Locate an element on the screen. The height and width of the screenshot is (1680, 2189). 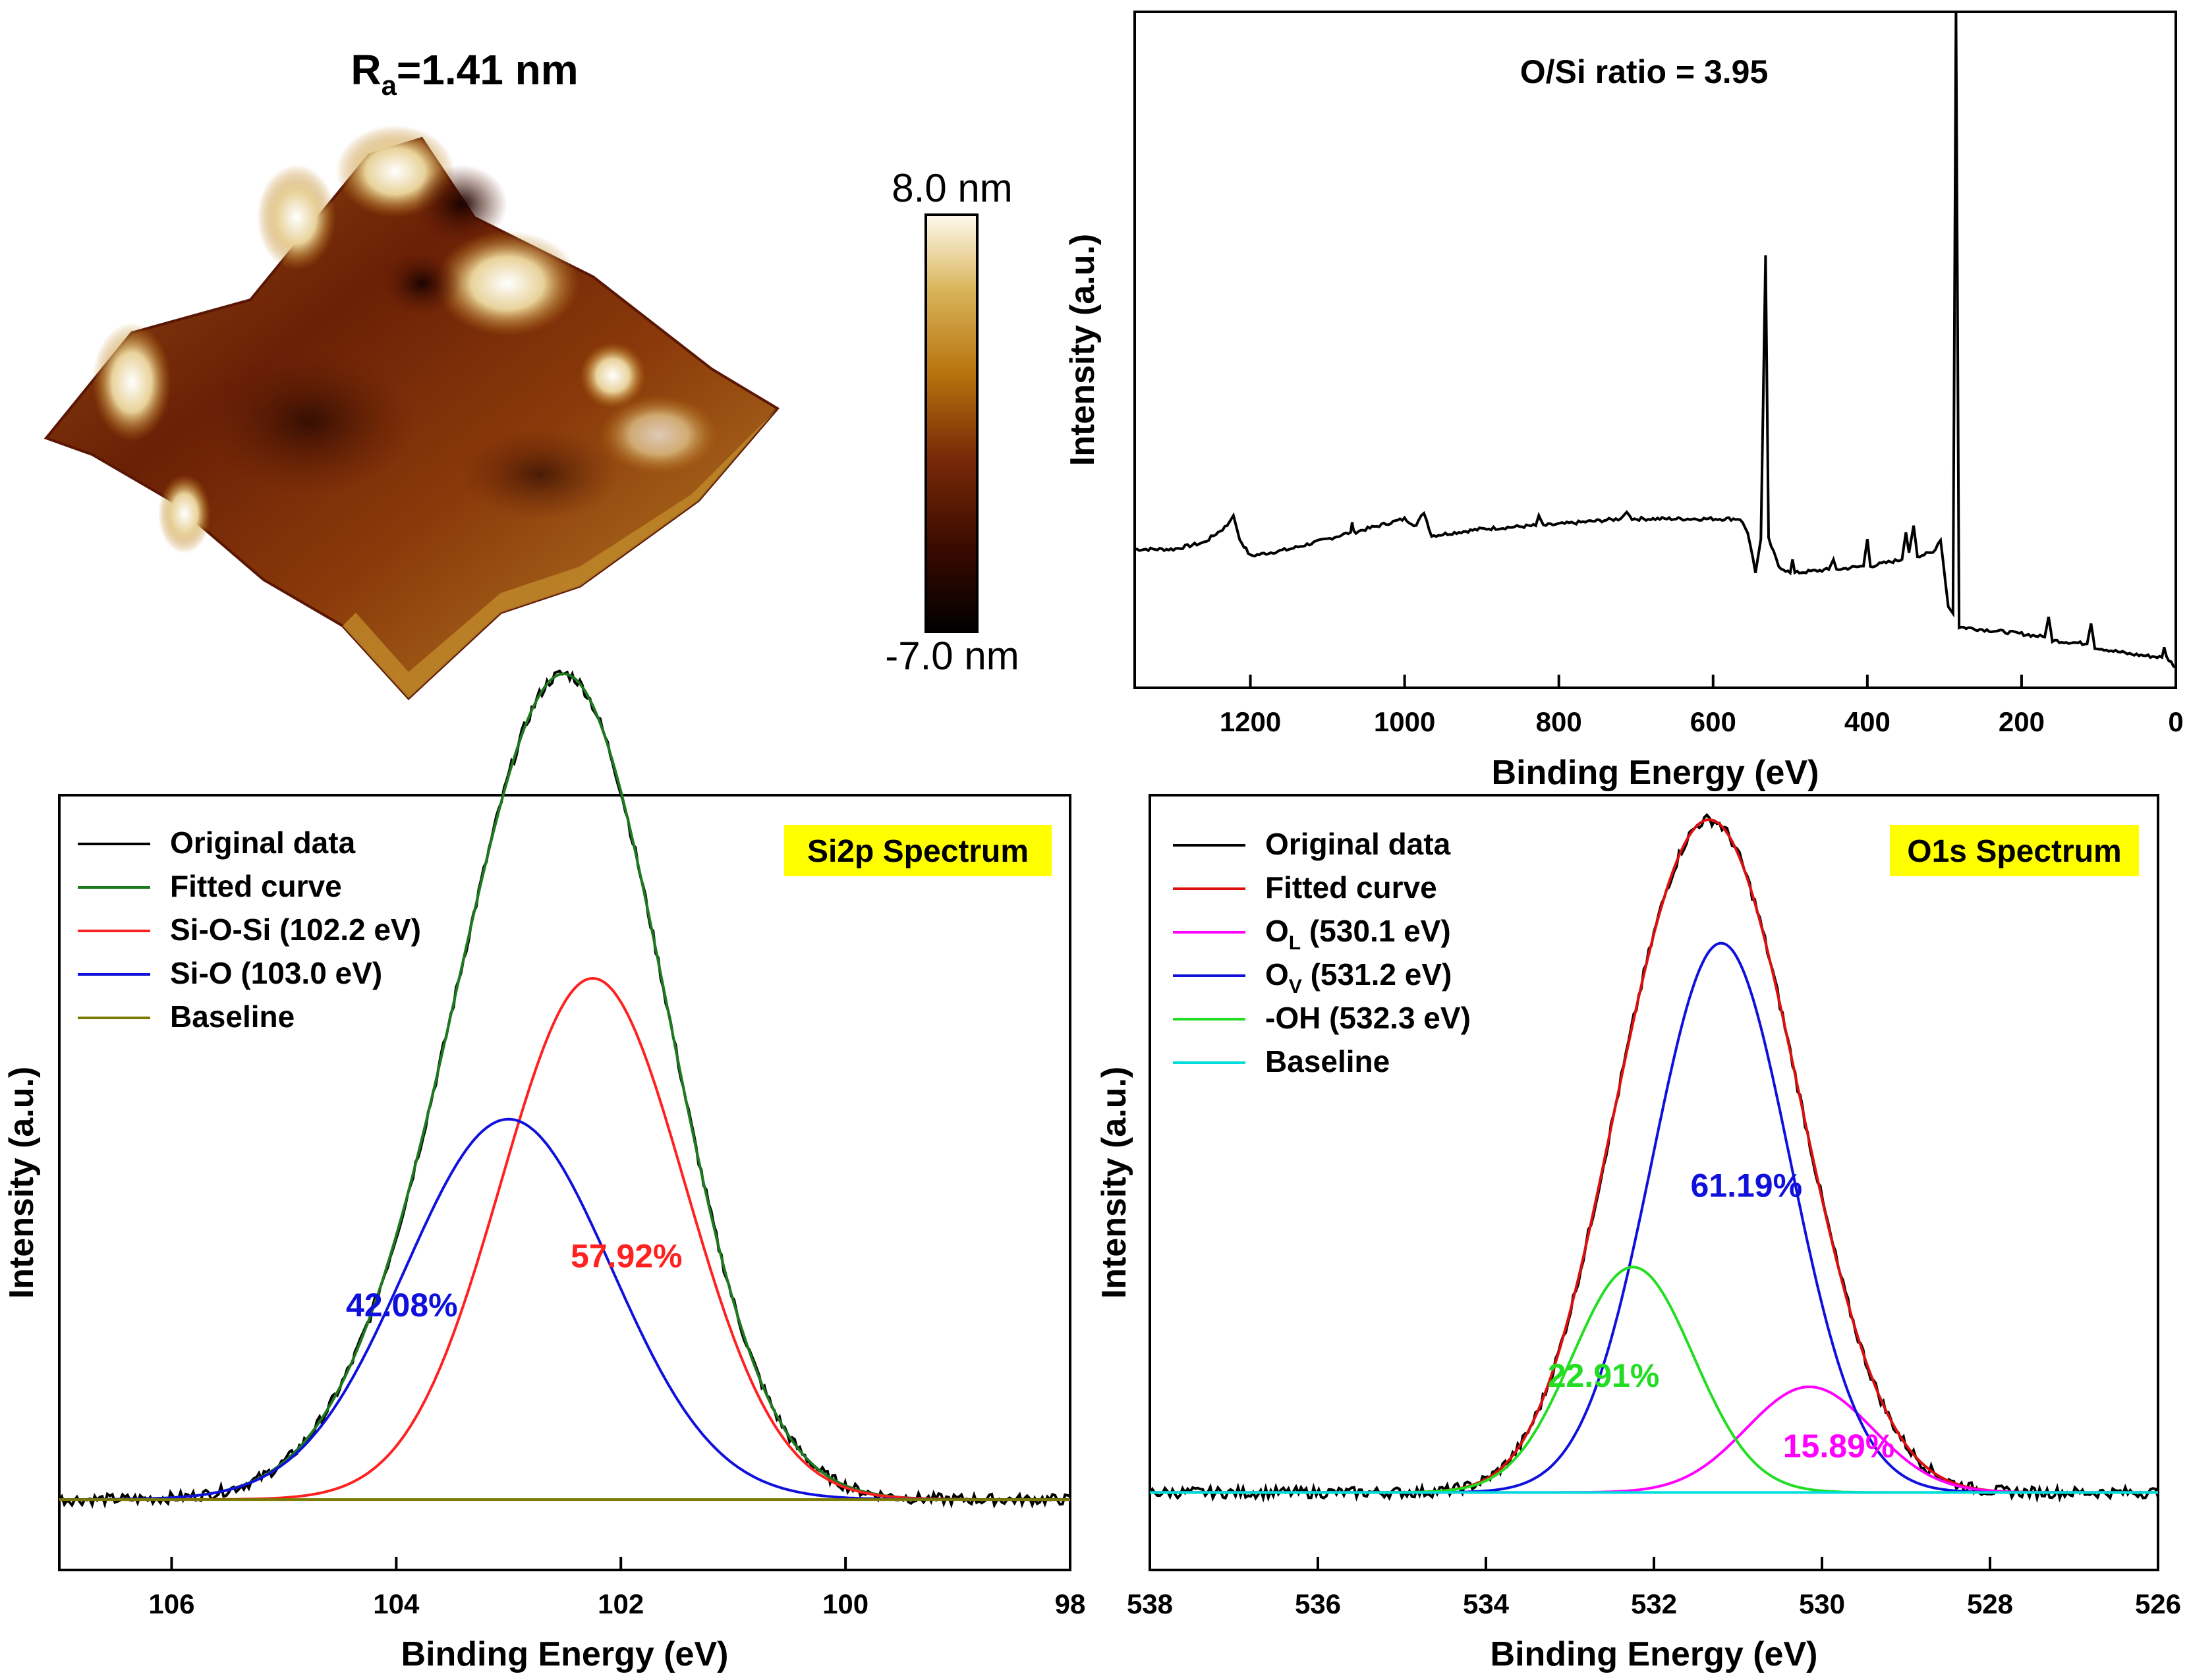
x-tick-label: 800 is located at coordinates (1559, 721).